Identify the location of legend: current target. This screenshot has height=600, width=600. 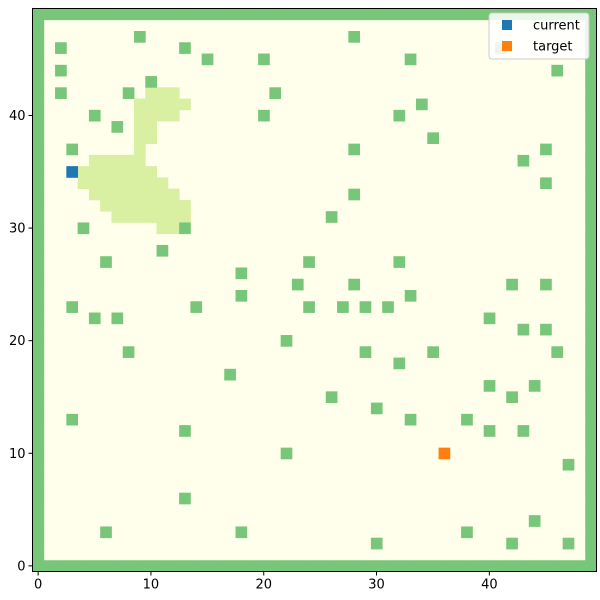
(539, 36).